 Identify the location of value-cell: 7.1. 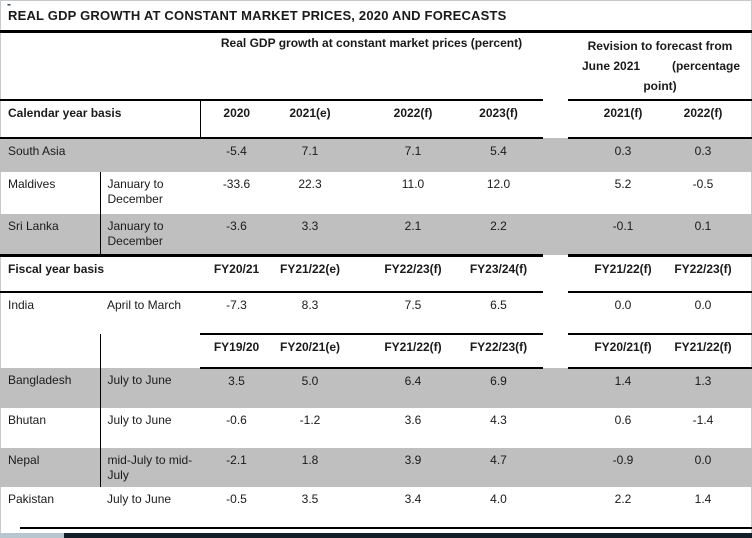
(407, 155).